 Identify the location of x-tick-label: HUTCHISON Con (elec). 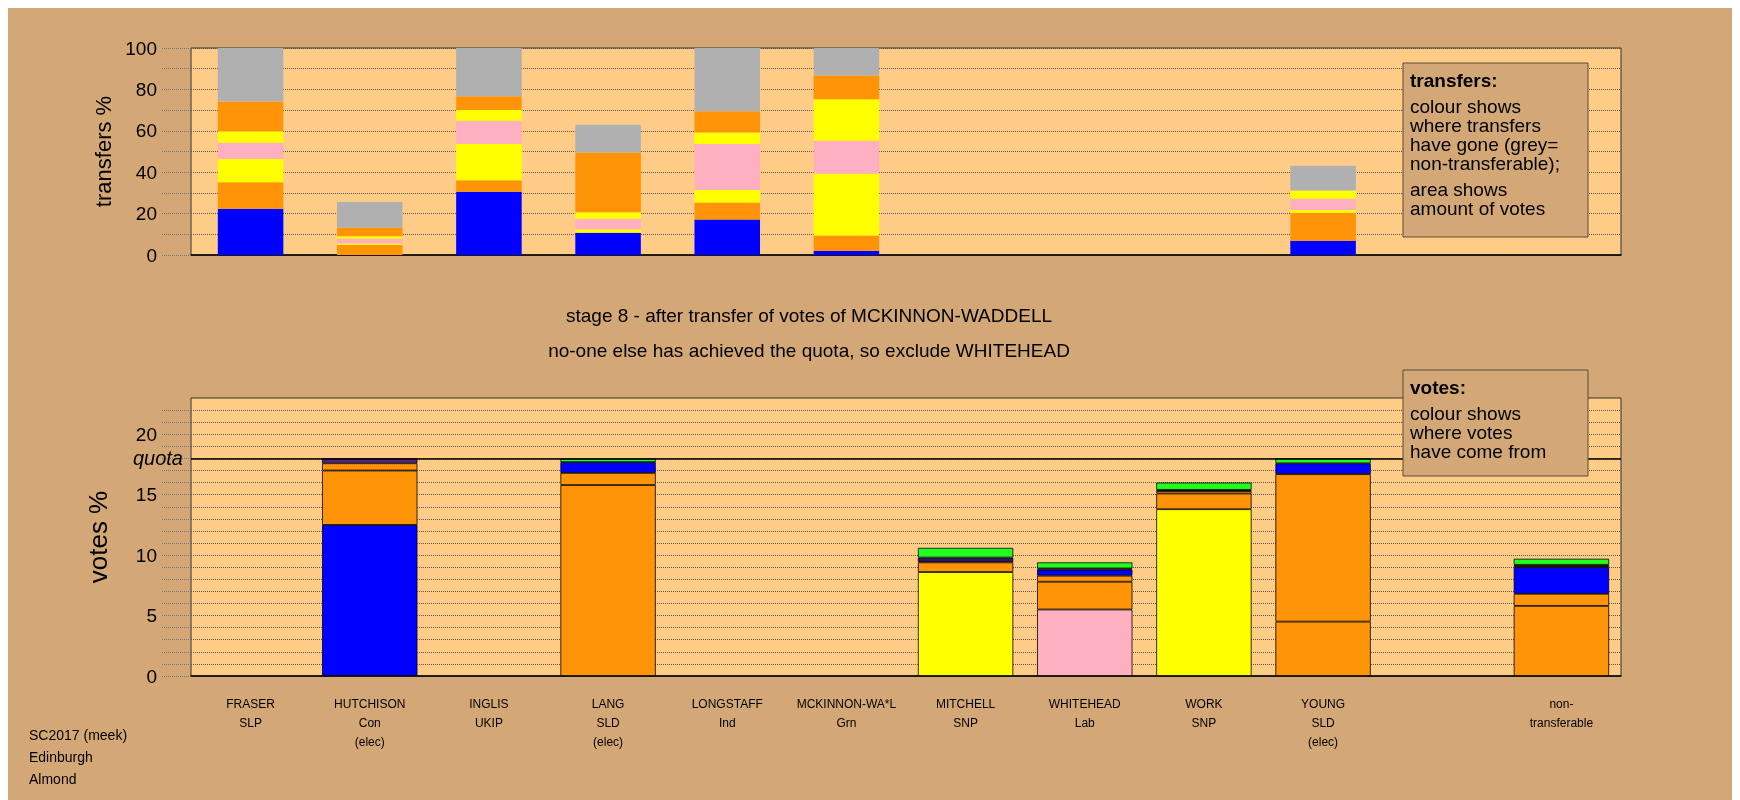
(370, 722).